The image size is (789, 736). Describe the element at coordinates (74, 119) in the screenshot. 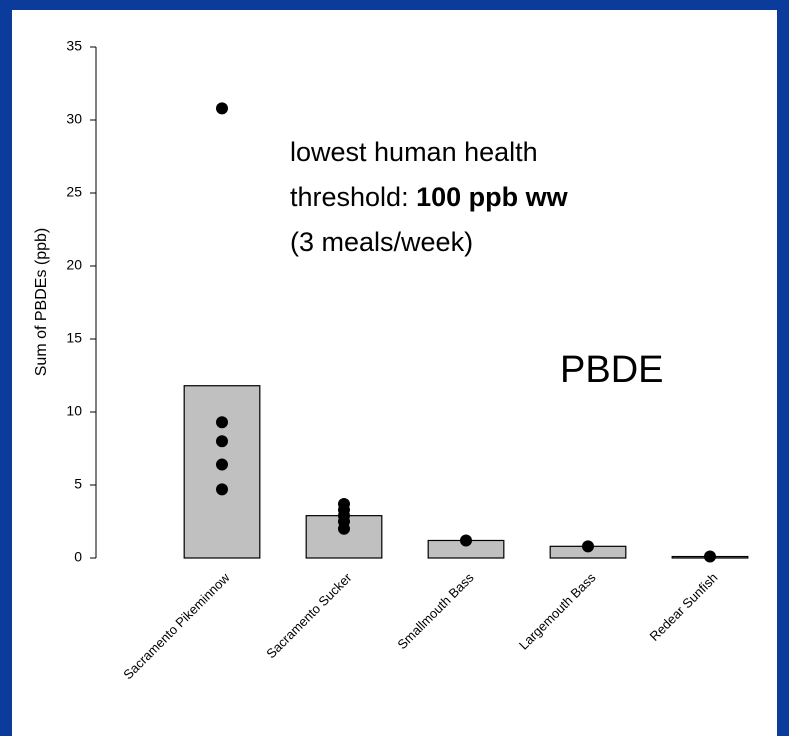

I see `y-tick-label: 30` at that location.